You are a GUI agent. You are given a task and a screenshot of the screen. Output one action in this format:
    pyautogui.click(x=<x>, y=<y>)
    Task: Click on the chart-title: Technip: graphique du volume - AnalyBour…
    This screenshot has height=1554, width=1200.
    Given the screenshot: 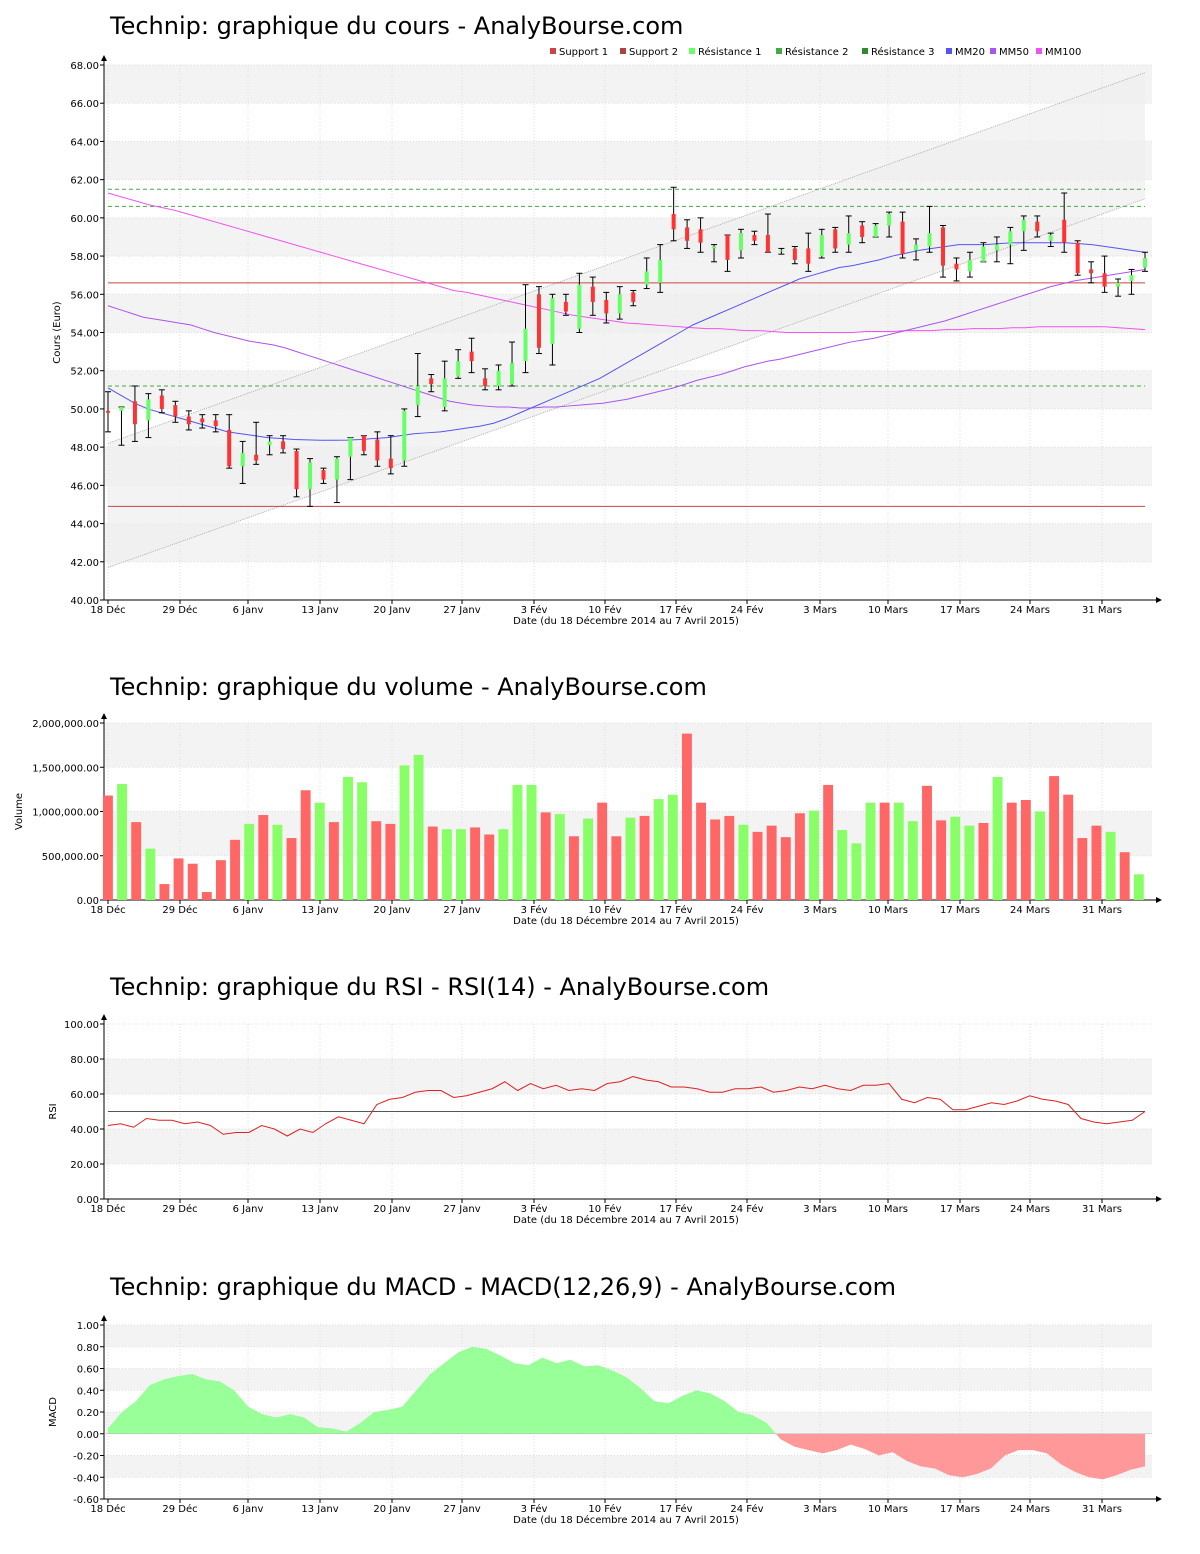 What is the action you would take?
    pyautogui.click(x=408, y=687)
    